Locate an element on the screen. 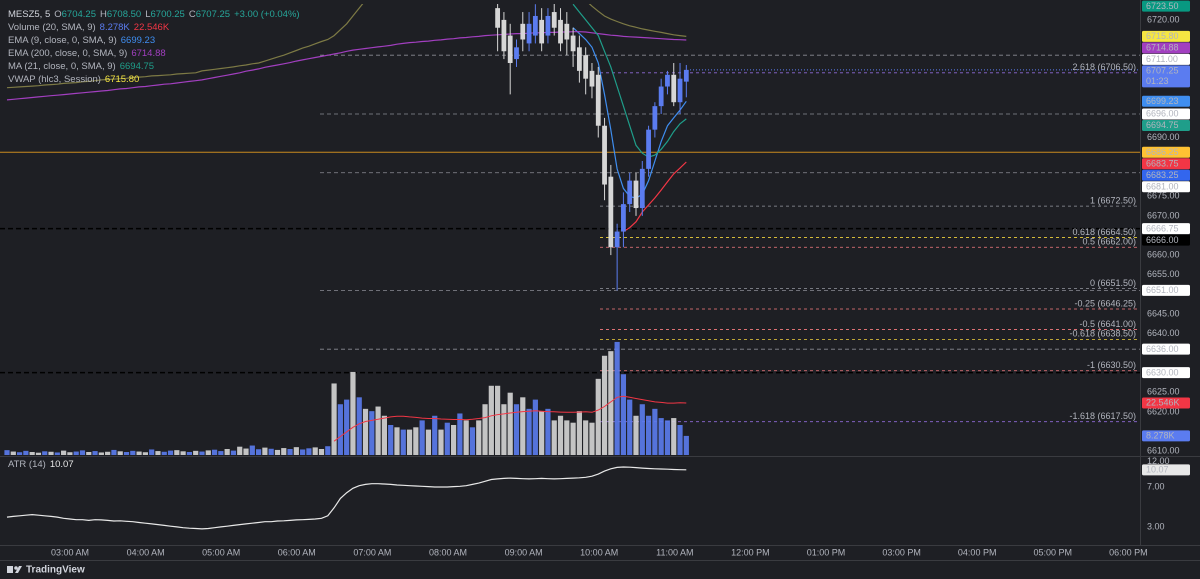  price-axis-label: 6645.00 is located at coordinates (1163, 313).